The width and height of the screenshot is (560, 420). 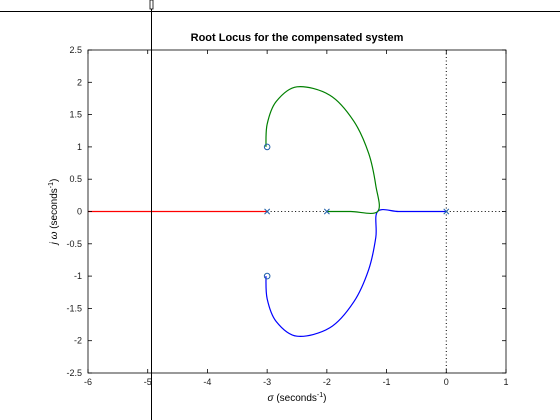 What do you see at coordinates (51, 185) in the screenshot?
I see `y-label-superscript: -1` at bounding box center [51, 185].